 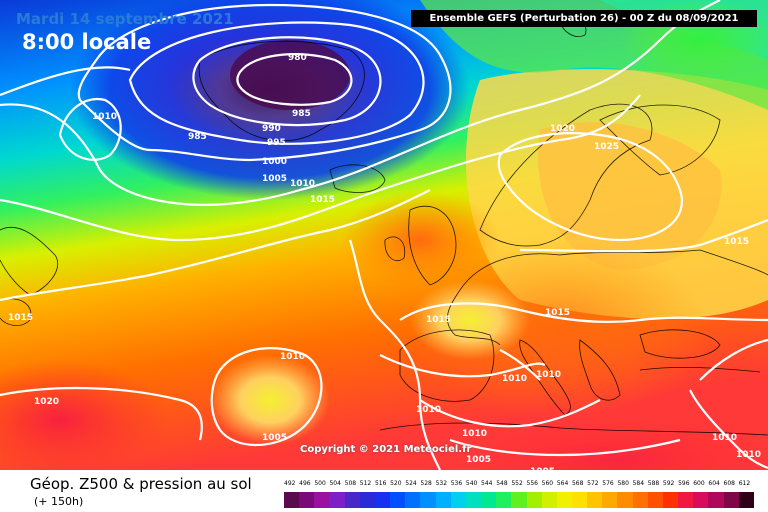 What do you see at coordinates (335, 483) in the screenshot?
I see `legend-value: 504` at bounding box center [335, 483].